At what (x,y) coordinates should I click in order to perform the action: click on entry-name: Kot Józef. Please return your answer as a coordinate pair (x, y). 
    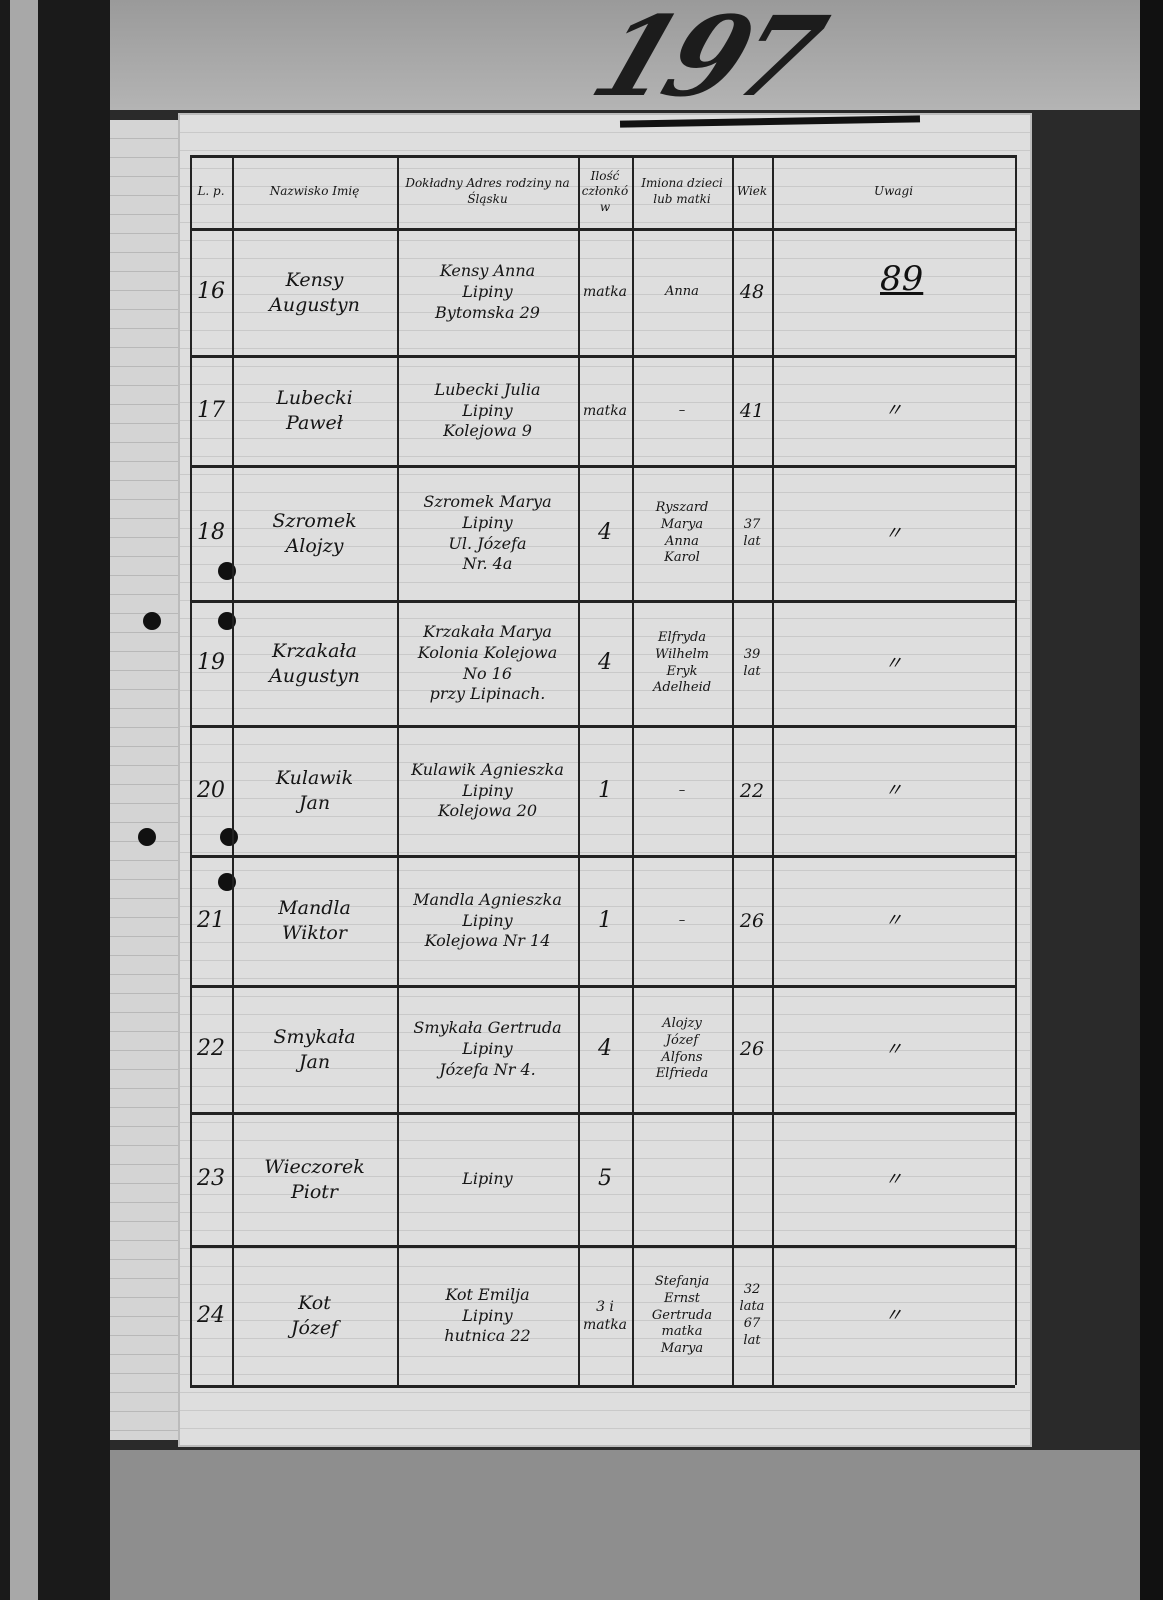
    Looking at the image, I should click on (314, 1316).